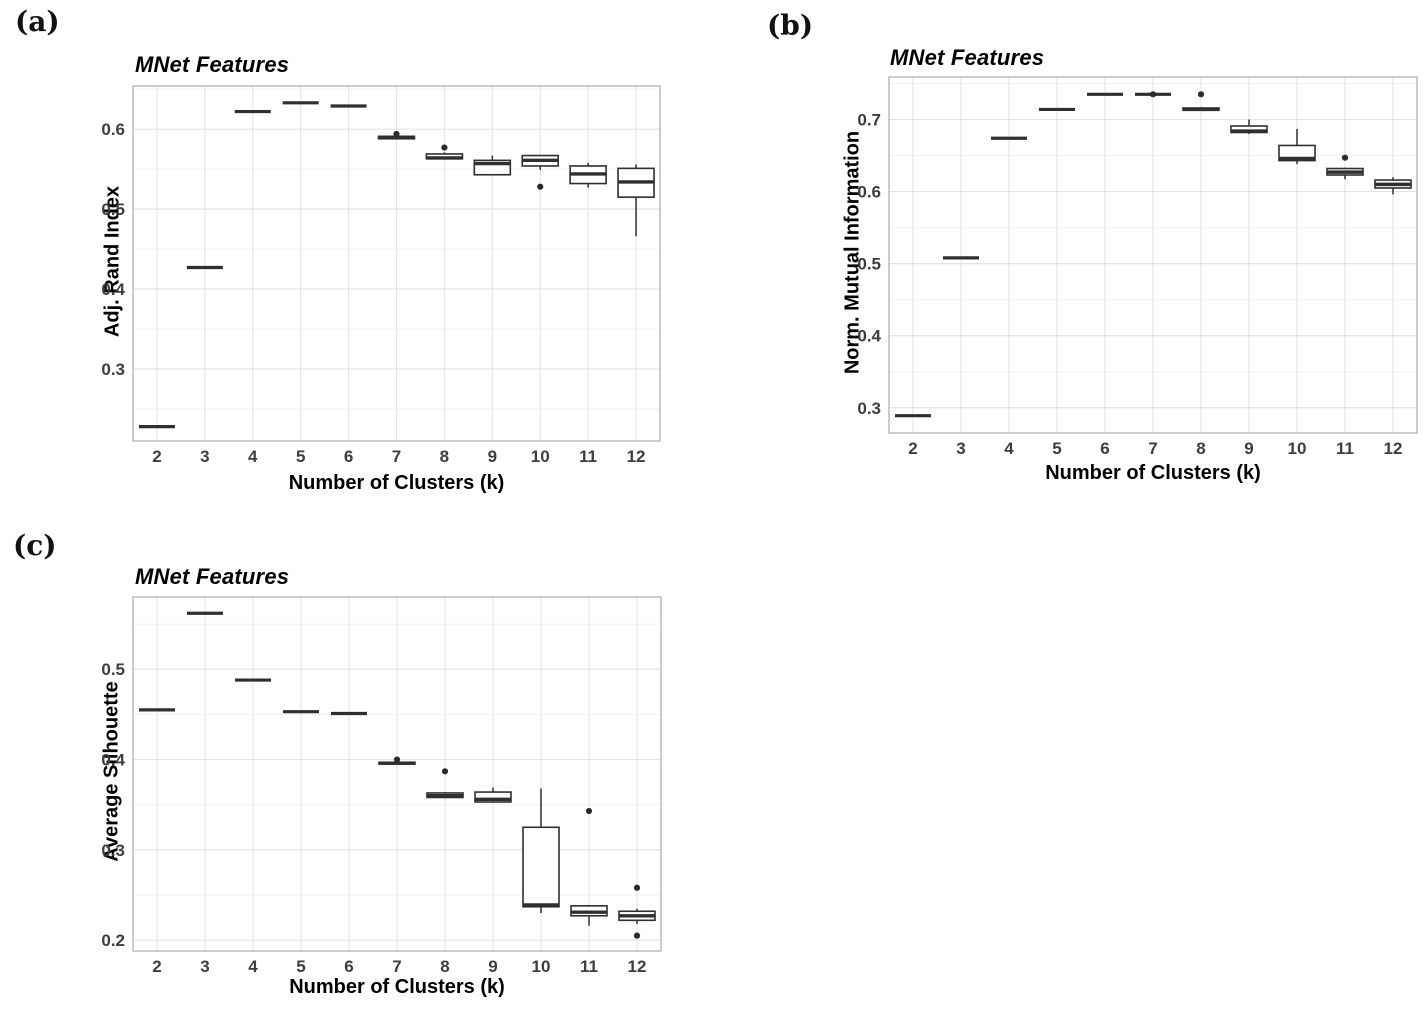 This screenshot has height=1011, width=1425. What do you see at coordinates (35, 545) in the screenshot?
I see `panel-c-tag: (c)` at bounding box center [35, 545].